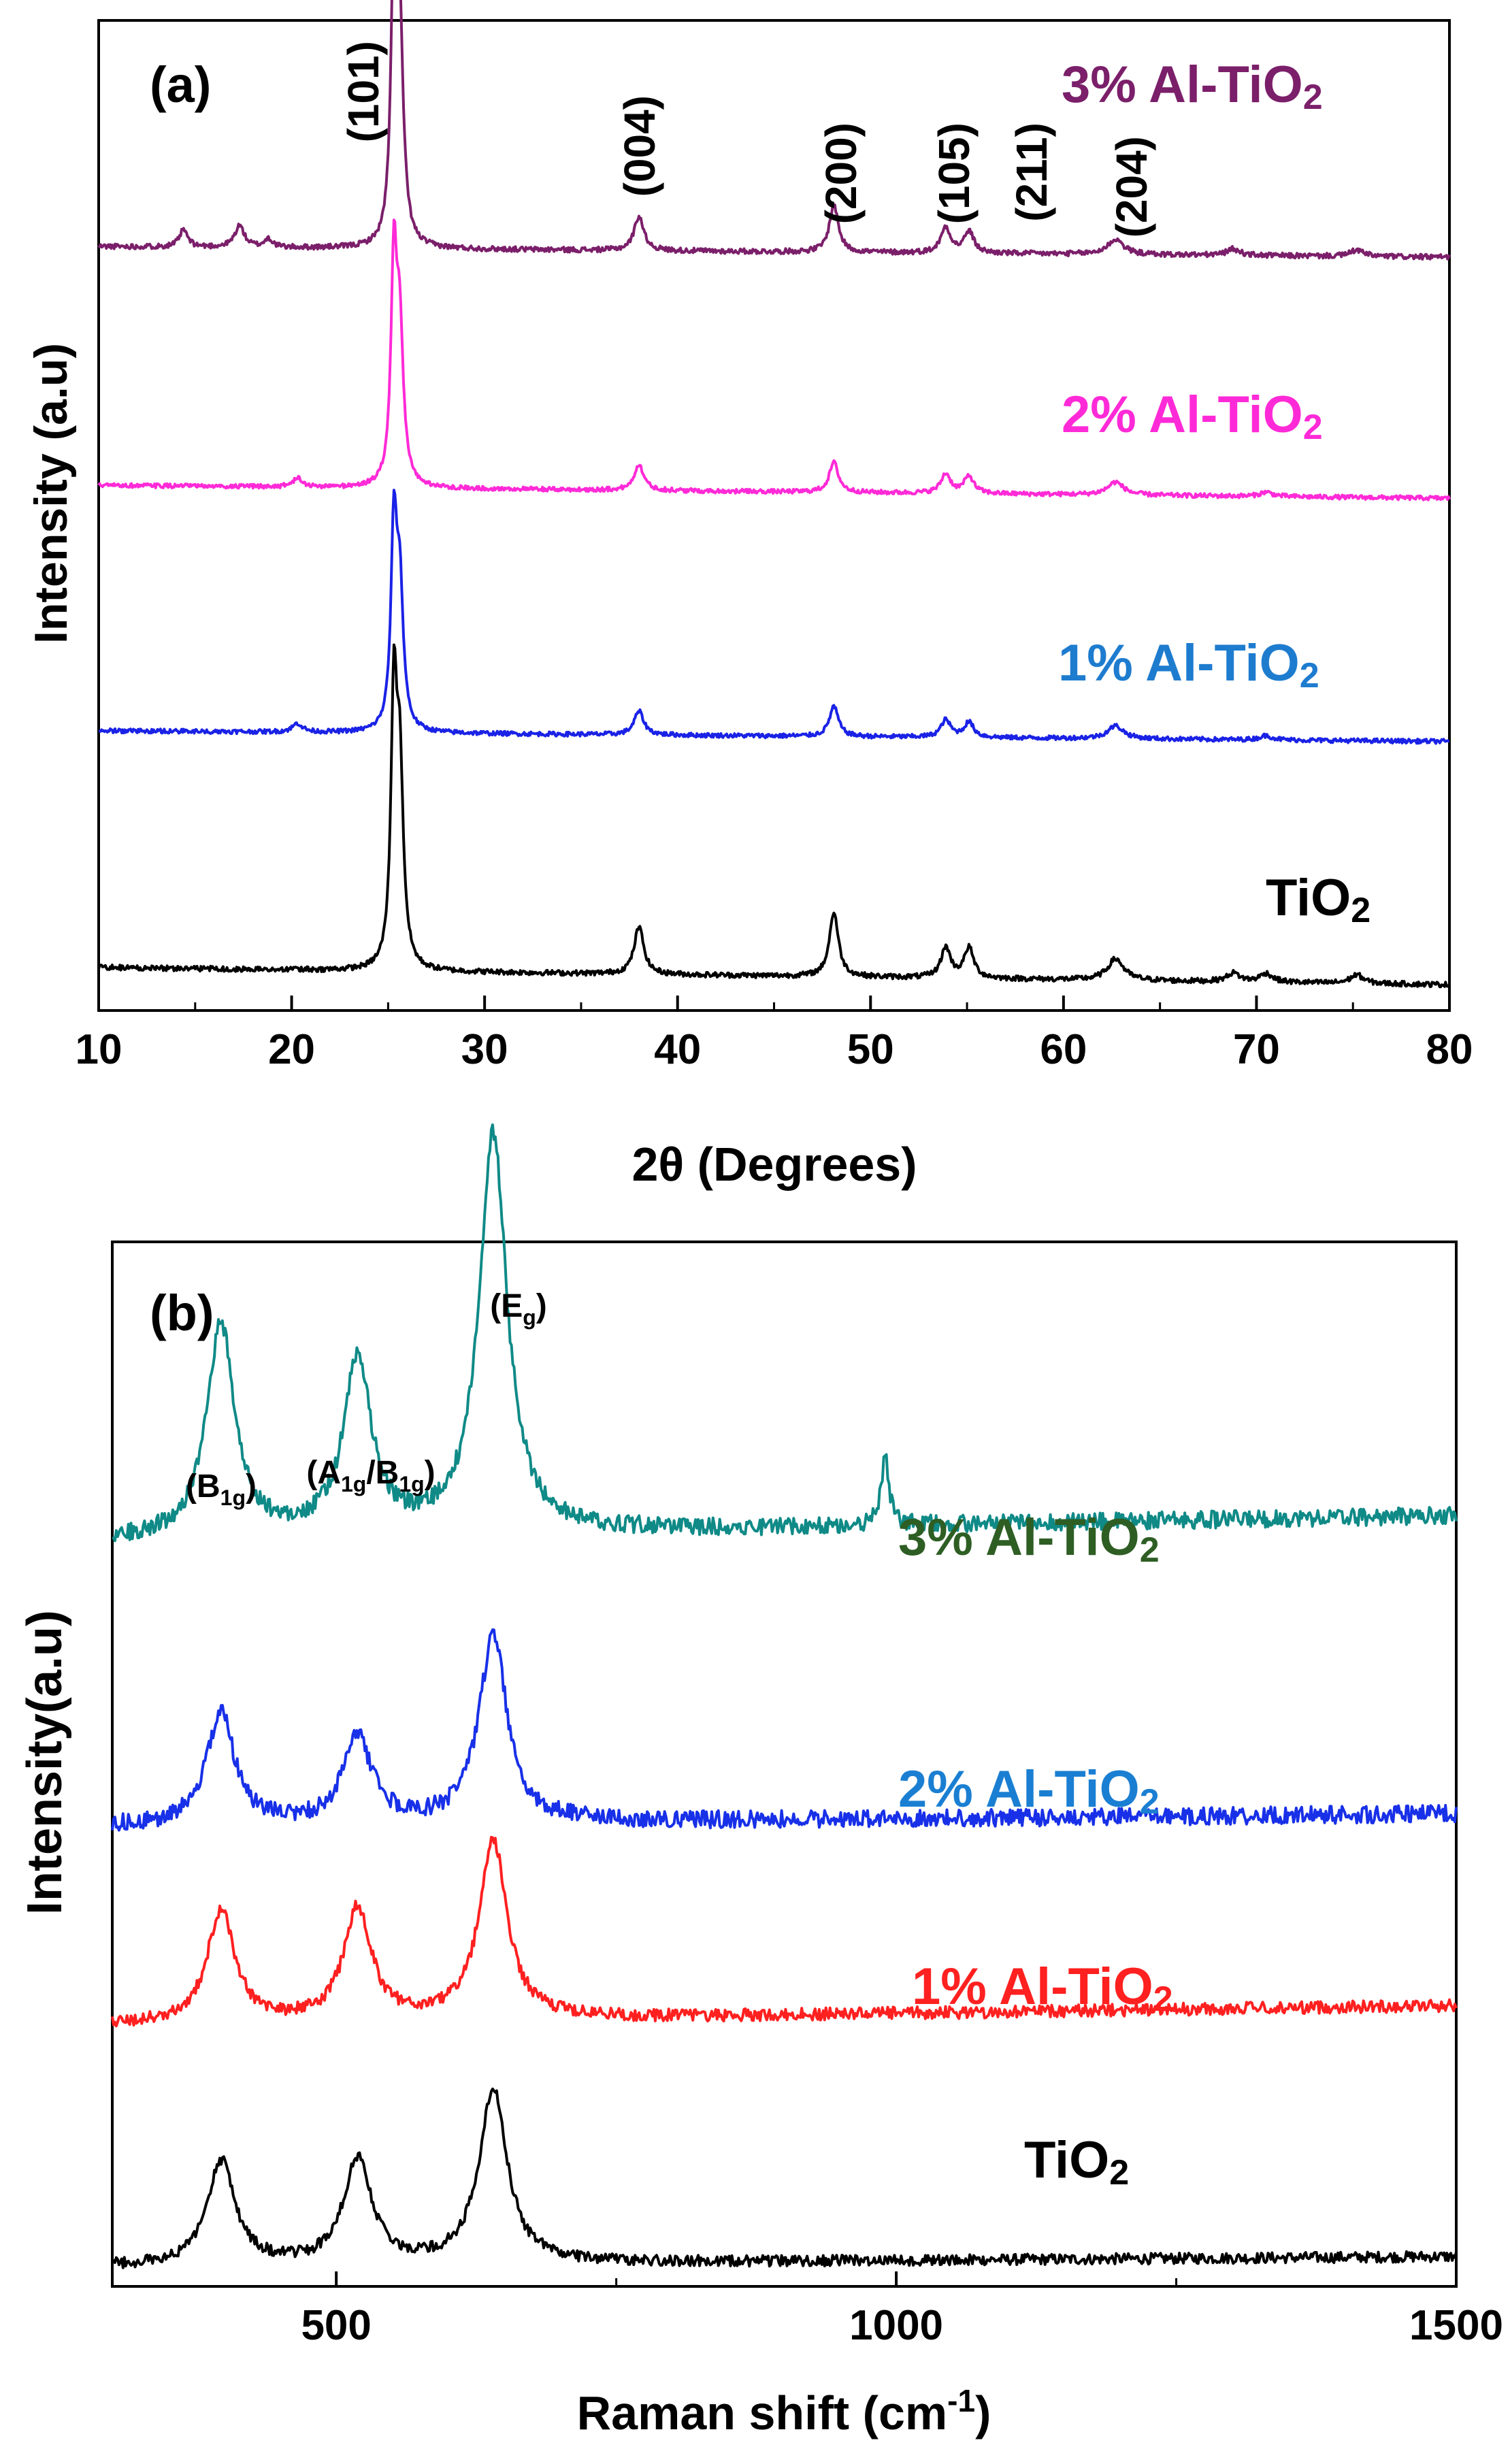 The image size is (1510, 2464). Describe the element at coordinates (774, 1034) in the screenshot. I see `xrd-x-ticks: 10 20 30 40 50 60 70 80` at that location.